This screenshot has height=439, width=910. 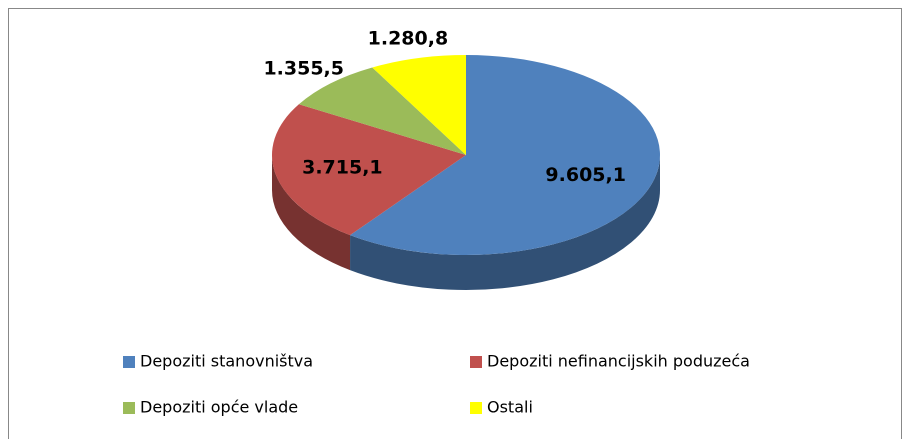 What do you see at coordinates (510, 407) in the screenshot?
I see `legend-label: Ostali` at bounding box center [510, 407].